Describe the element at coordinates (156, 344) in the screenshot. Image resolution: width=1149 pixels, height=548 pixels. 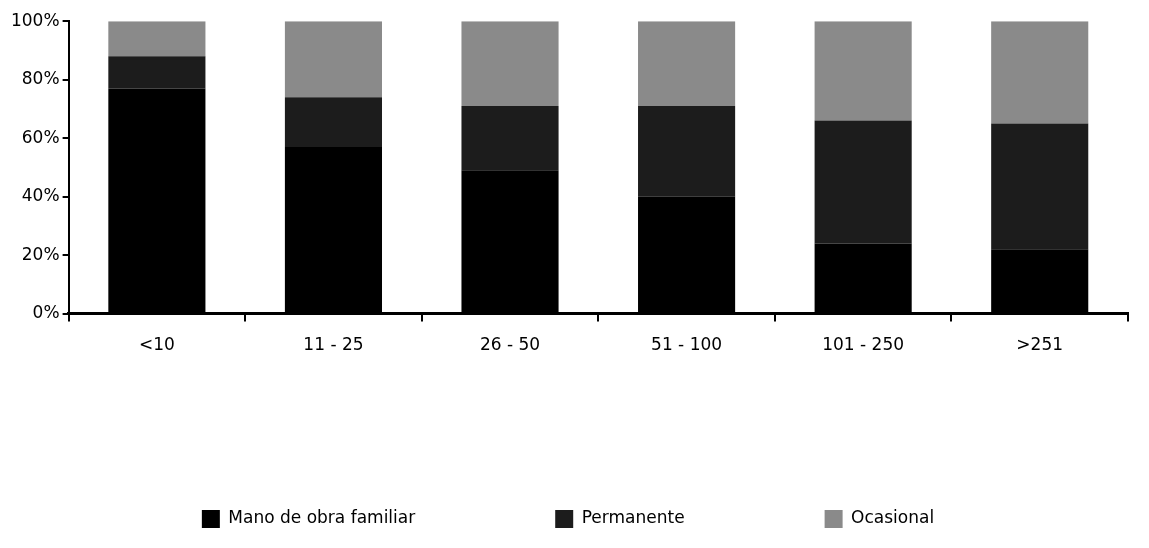
I see `x-tick-label: <10` at that location.